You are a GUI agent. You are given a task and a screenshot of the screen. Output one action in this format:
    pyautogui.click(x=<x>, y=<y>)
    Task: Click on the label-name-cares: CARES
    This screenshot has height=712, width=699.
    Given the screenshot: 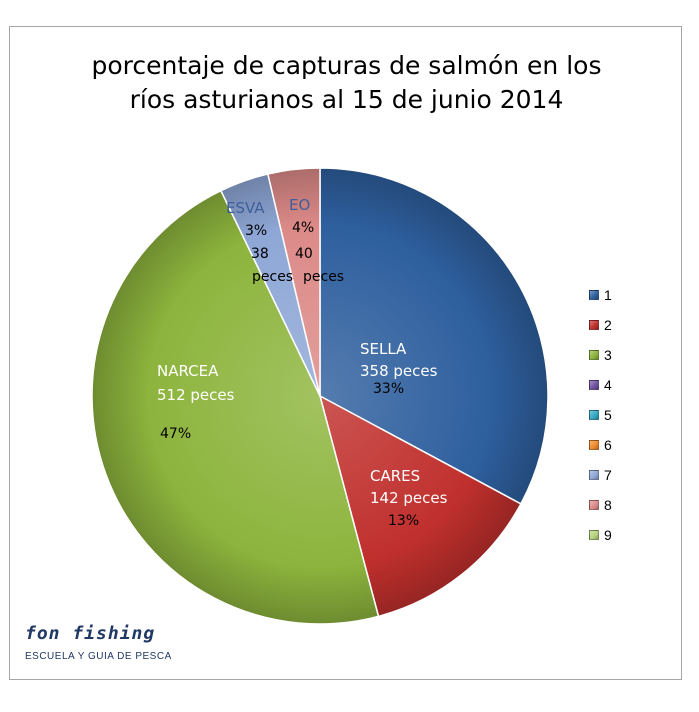 What is the action you would take?
    pyautogui.click(x=395, y=476)
    